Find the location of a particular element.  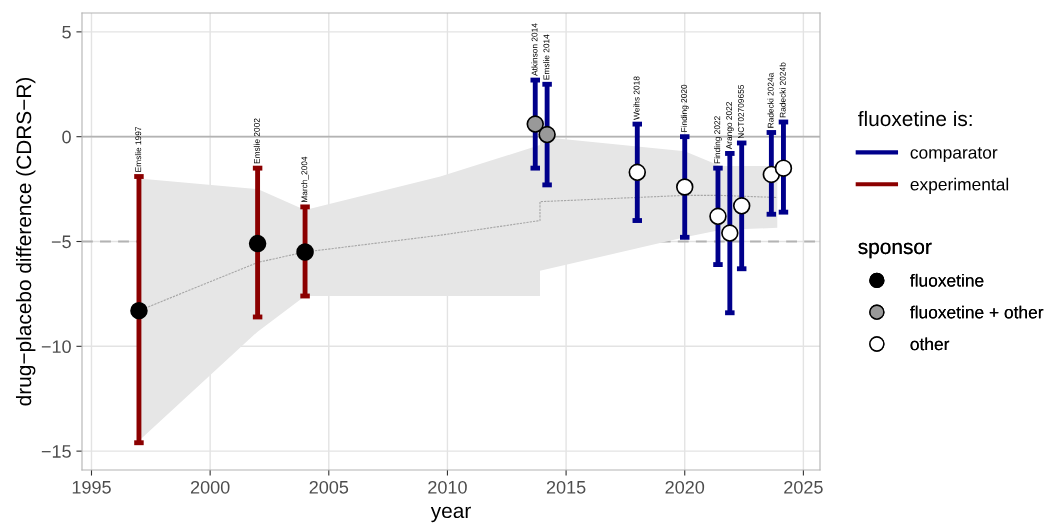

y-tick-label: 5 is located at coordinates (66, 32).